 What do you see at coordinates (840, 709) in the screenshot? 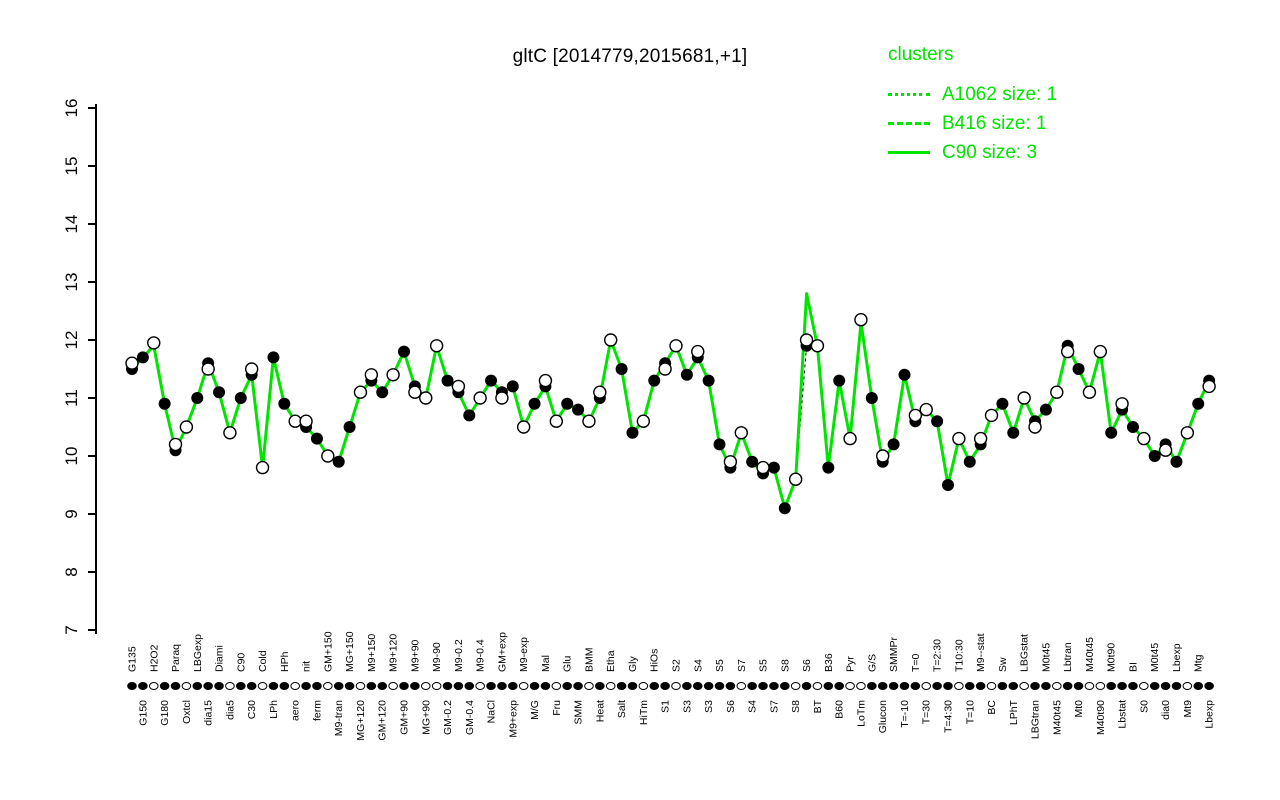
I see `x-category-label: B60` at bounding box center [840, 709].